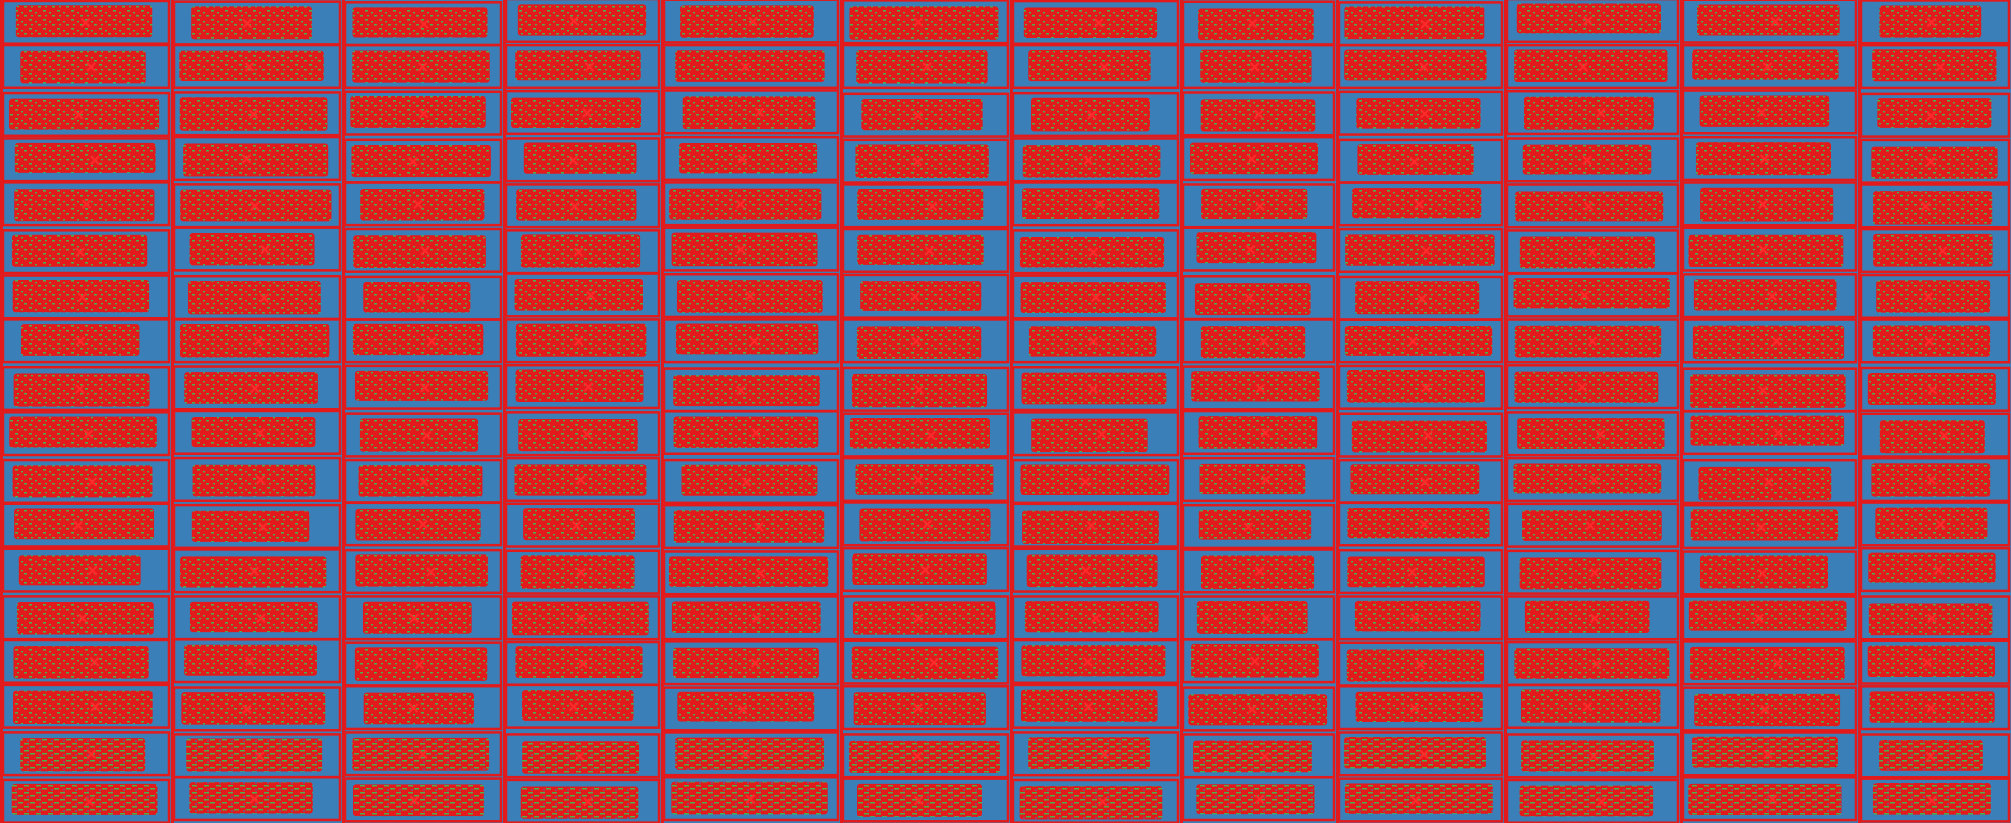 This screenshot has height=823, width=2011. What do you see at coordinates (504, 411) in the screenshot?
I see `column-separator` at bounding box center [504, 411].